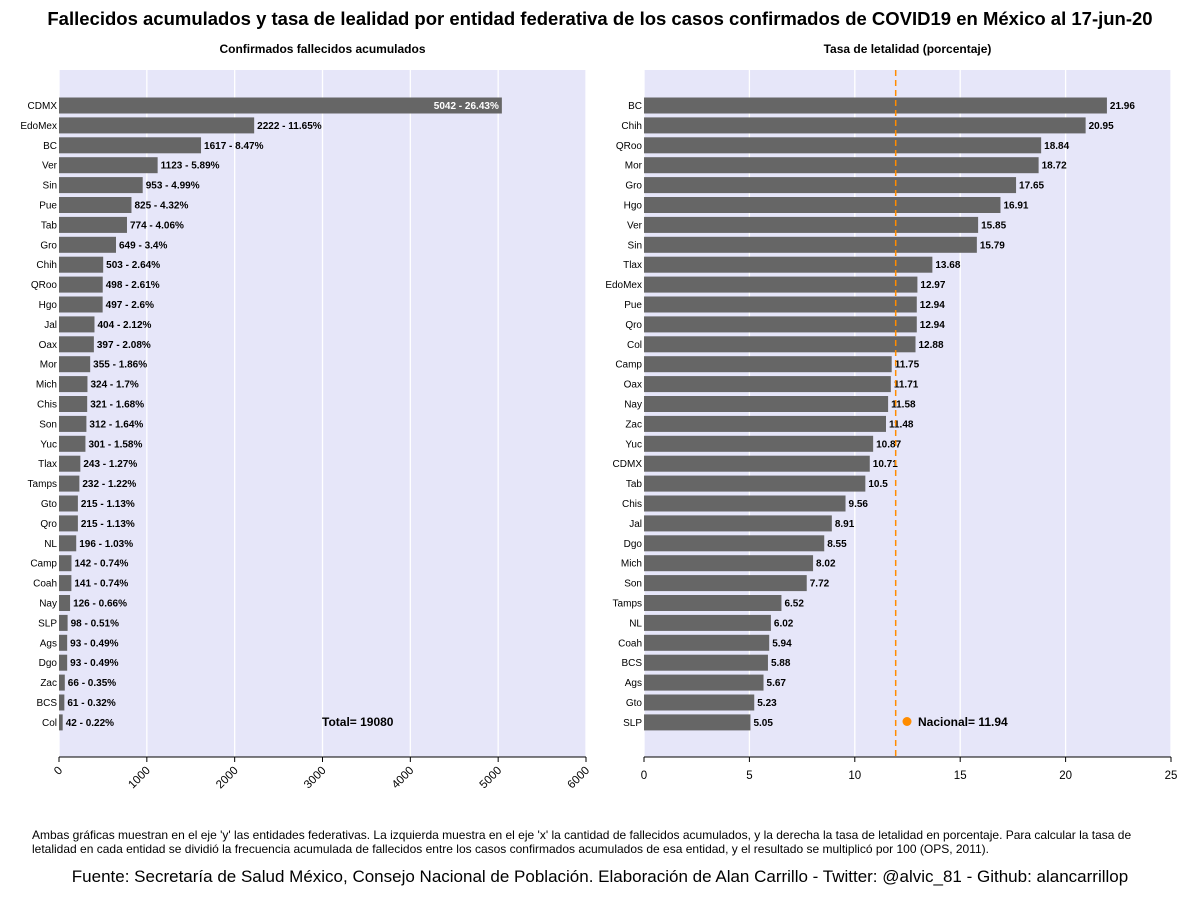 This screenshot has width=1200, height=900. I want to click on panel1-data-label: 196 - 1.03%, so click(106, 544).